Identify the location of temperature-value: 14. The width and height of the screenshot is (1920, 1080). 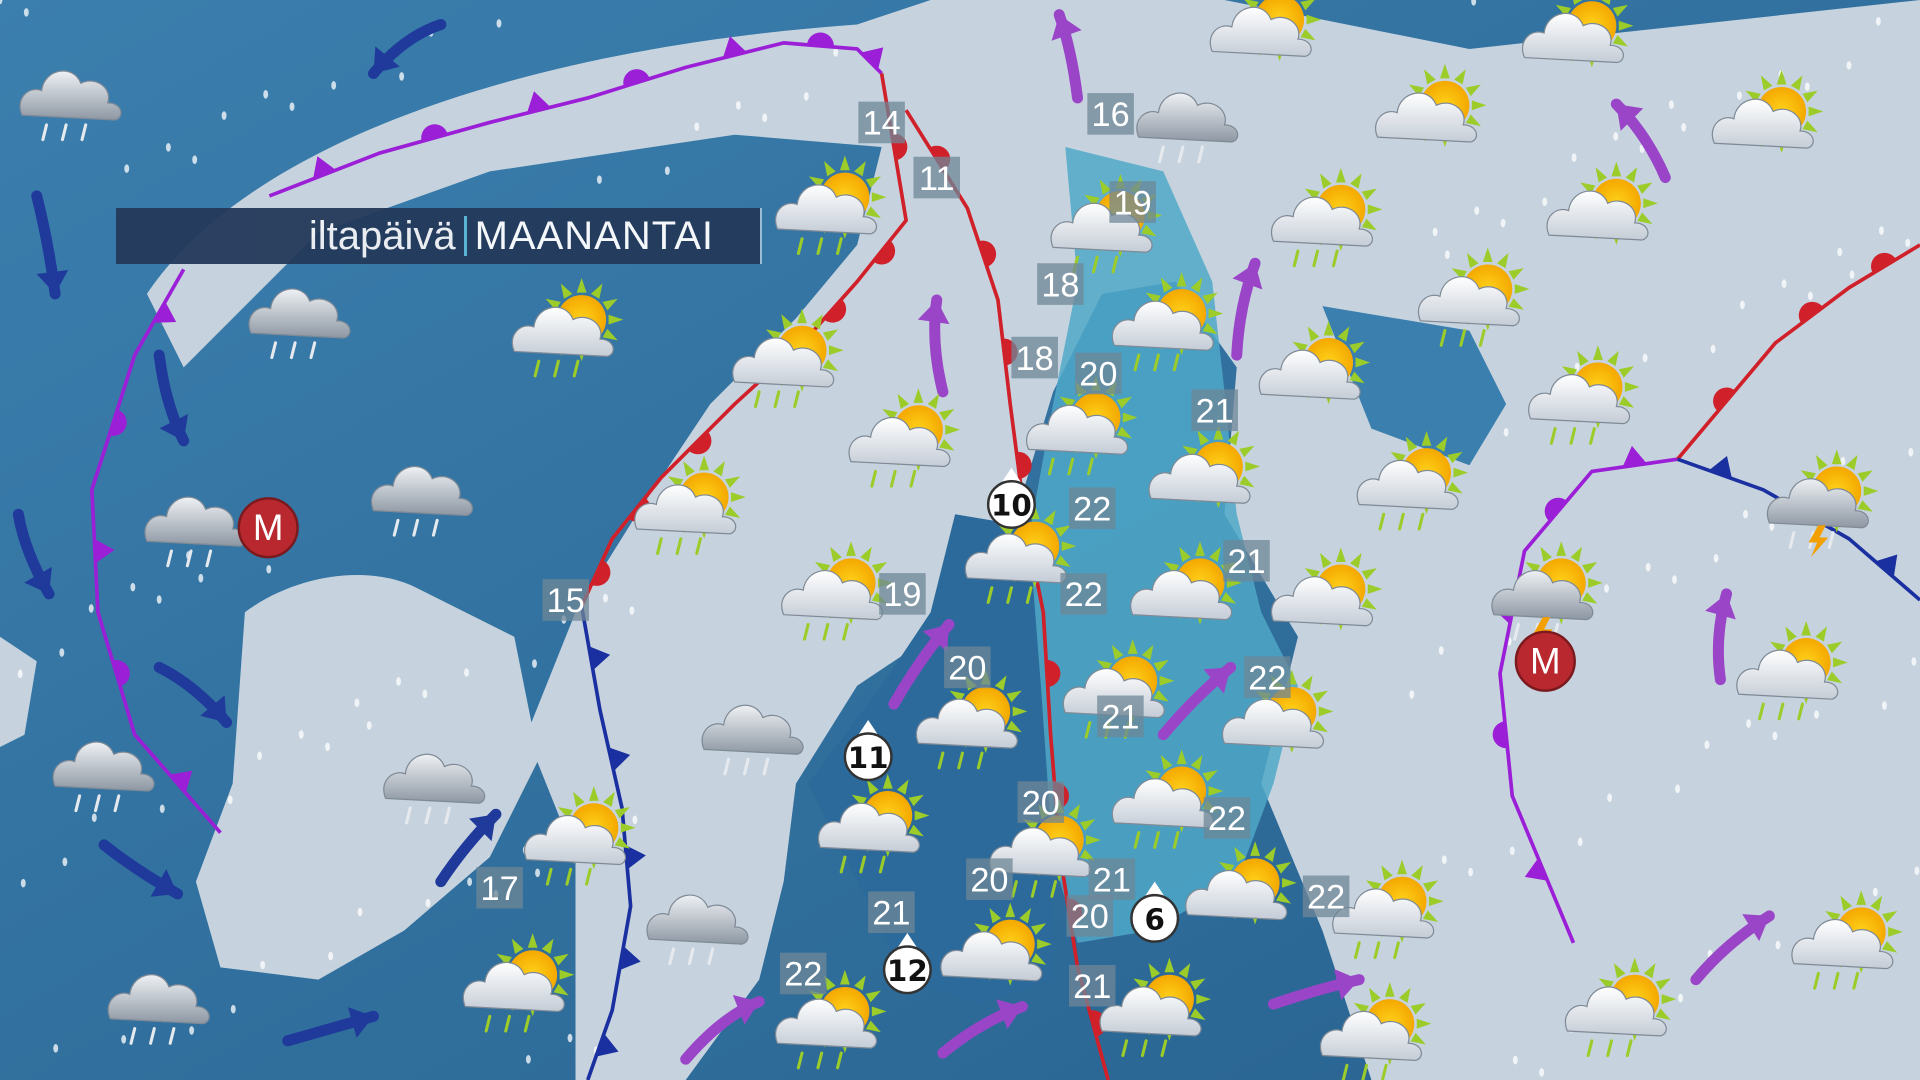
(882, 124).